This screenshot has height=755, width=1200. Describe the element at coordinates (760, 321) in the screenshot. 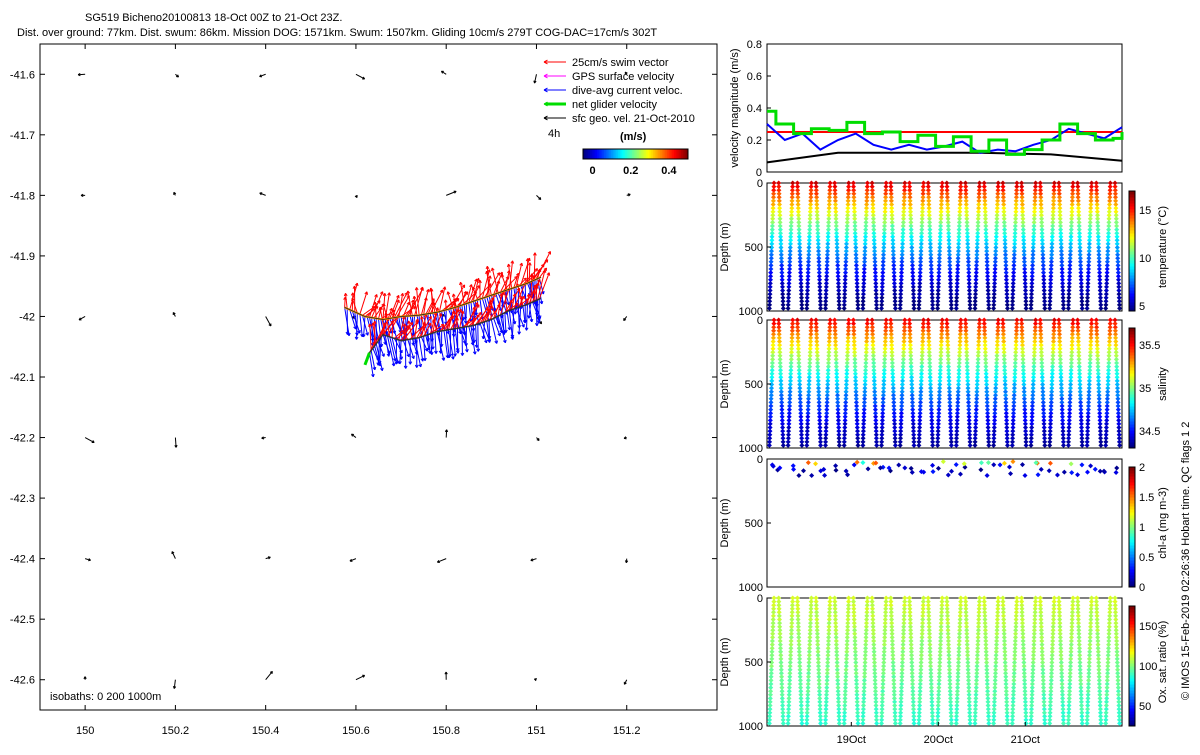

I see `salinity-ytick-label: 0` at that location.